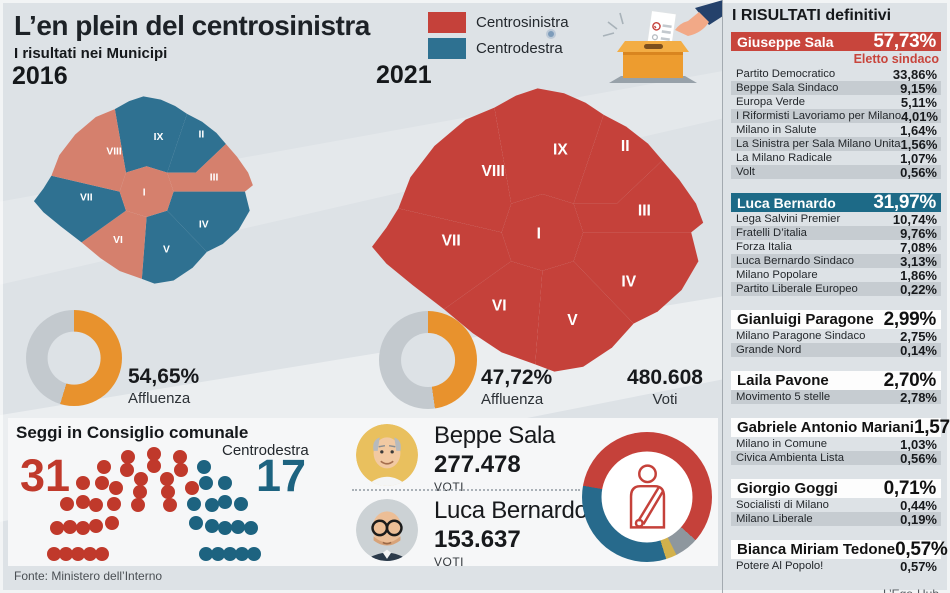 This screenshot has height=593, width=950. I want to click on party-row: Beppe Sala Sindaco 9,15%, so click(836, 88).